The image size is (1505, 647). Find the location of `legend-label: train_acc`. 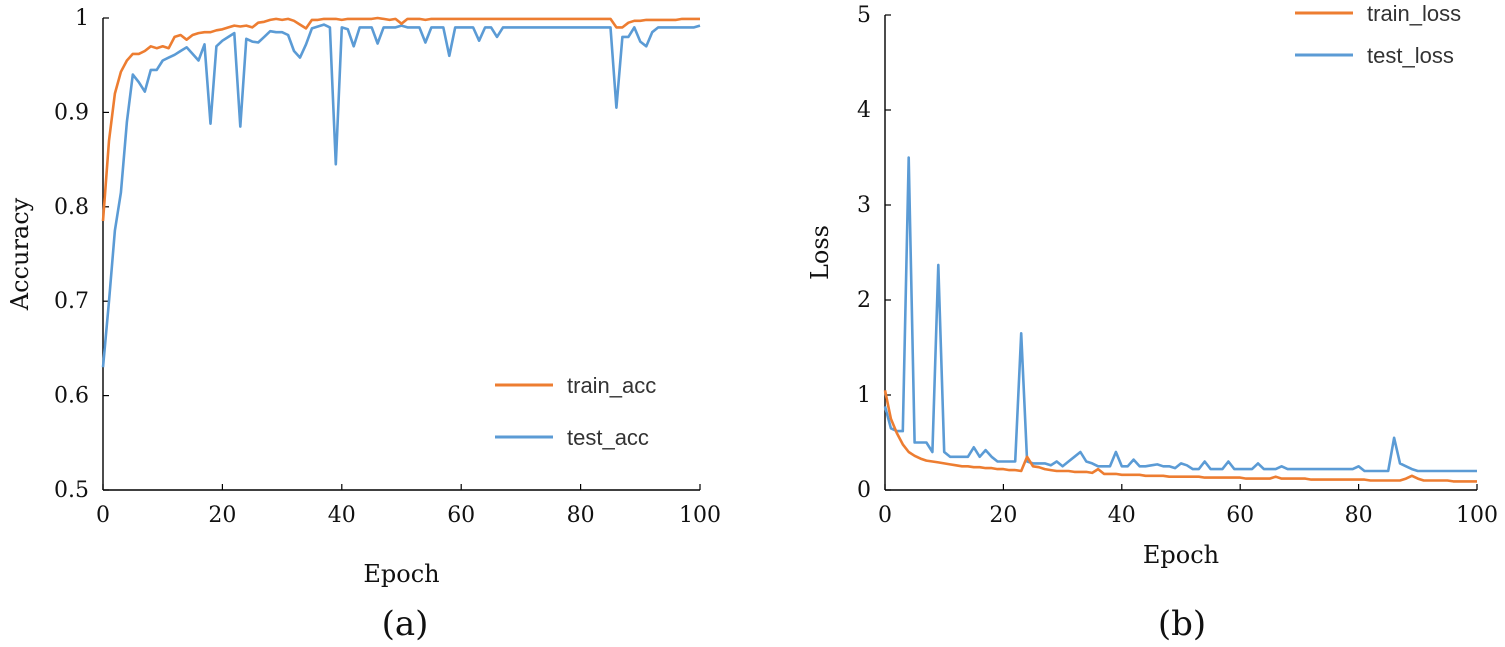

legend-label: train_acc is located at coordinates (611, 385).